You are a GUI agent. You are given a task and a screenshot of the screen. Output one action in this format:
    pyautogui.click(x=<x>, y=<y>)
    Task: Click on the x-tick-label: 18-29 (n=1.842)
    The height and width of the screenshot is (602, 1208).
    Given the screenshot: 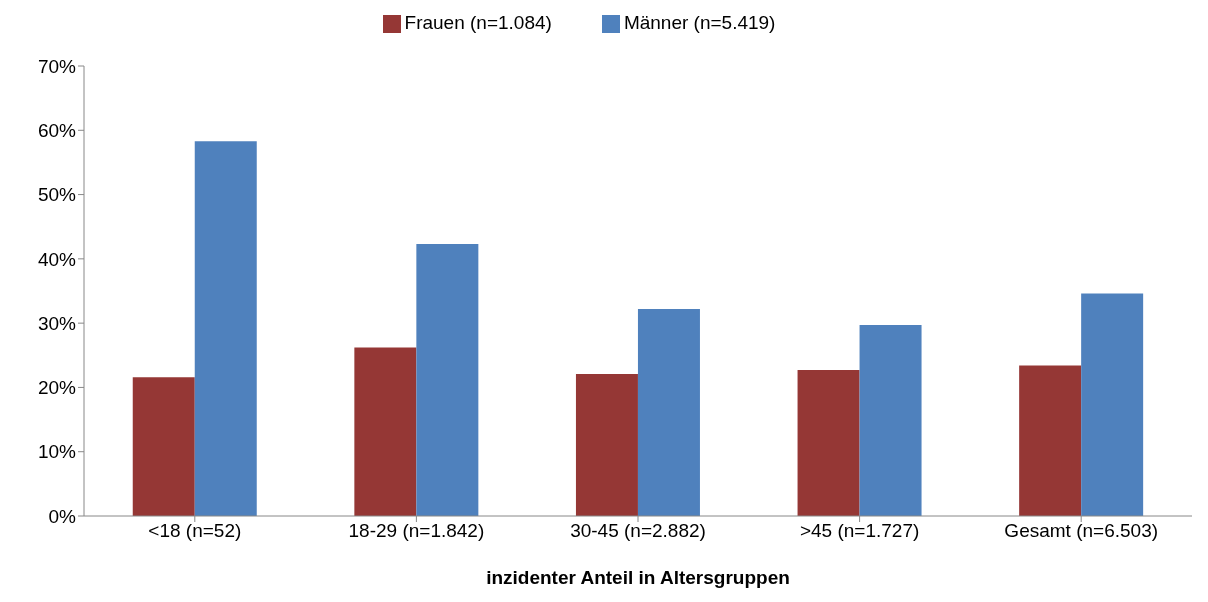 What is the action you would take?
    pyautogui.click(x=416, y=531)
    